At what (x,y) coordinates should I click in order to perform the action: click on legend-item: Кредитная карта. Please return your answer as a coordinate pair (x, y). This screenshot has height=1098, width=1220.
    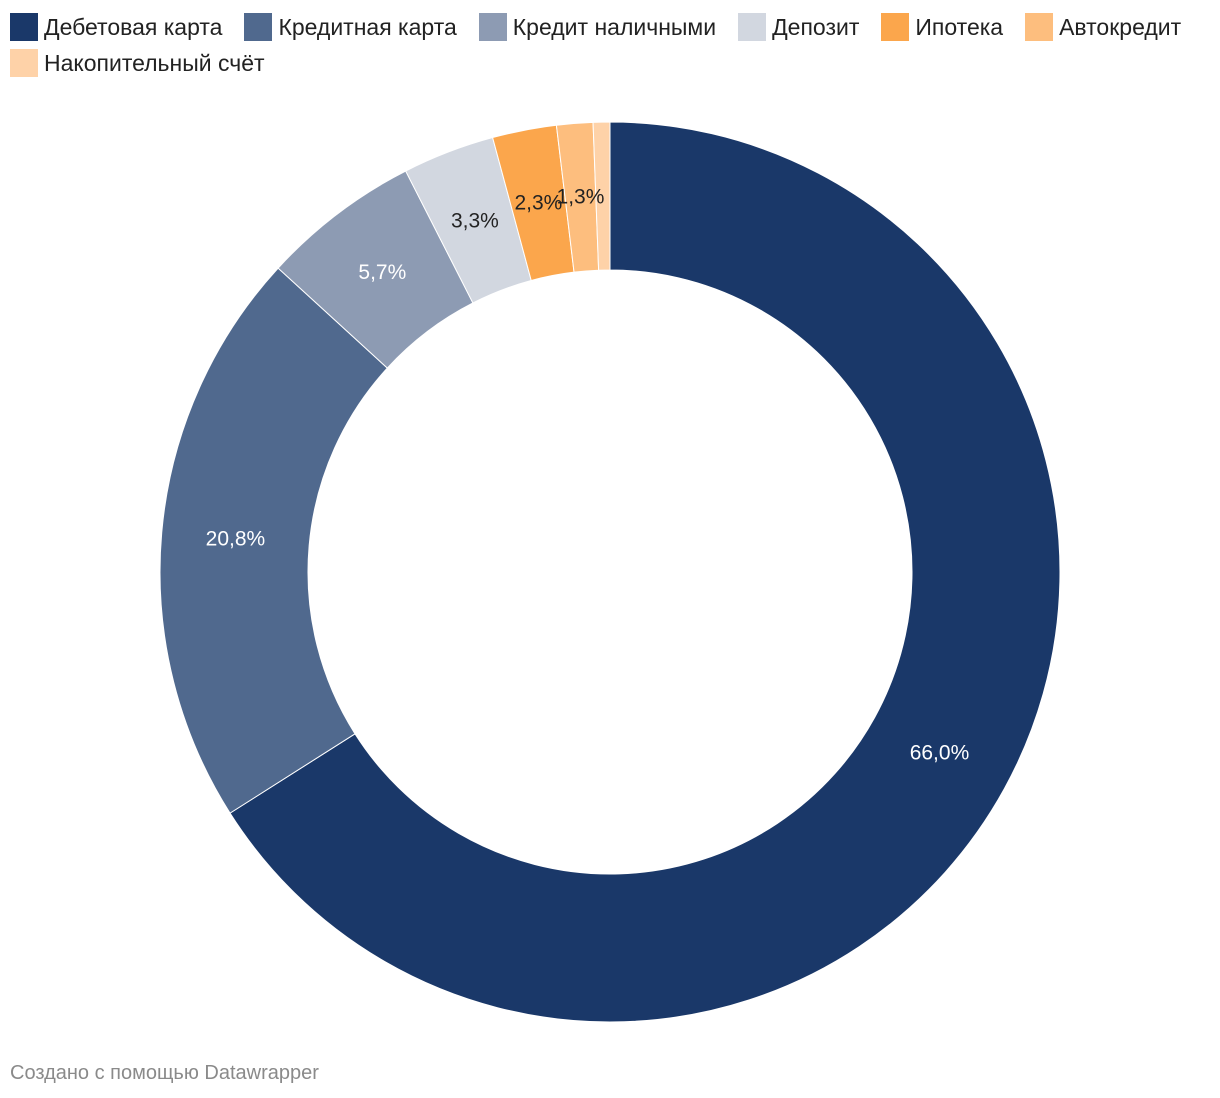
    Looking at the image, I should click on (350, 27).